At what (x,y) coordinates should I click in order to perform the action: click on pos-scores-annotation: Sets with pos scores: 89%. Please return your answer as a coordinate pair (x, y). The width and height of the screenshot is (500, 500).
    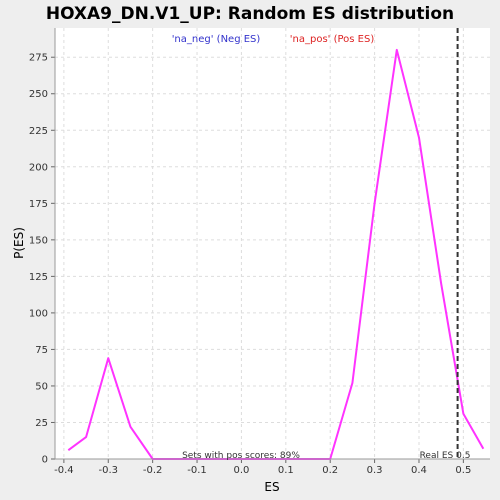
    Looking at the image, I should click on (241, 456).